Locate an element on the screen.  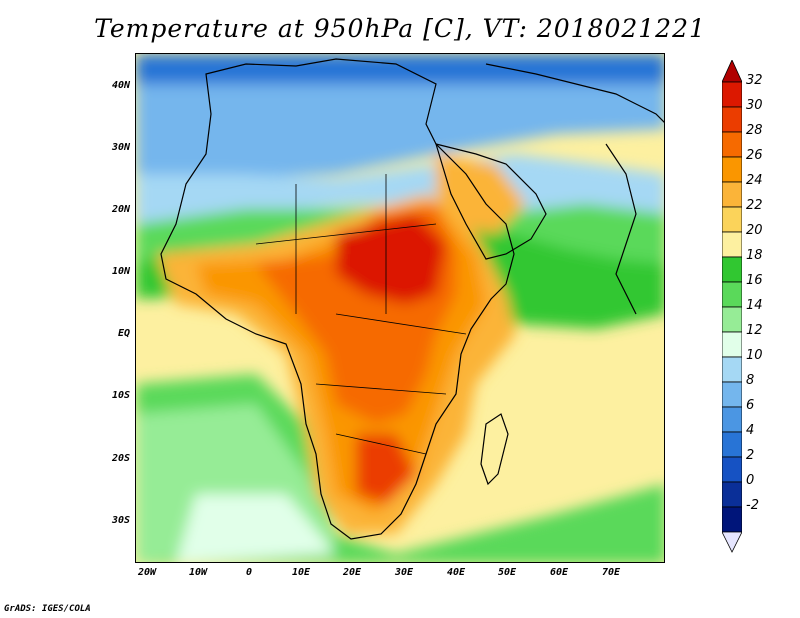
arabia-warm is located at coordinates (481, 194).